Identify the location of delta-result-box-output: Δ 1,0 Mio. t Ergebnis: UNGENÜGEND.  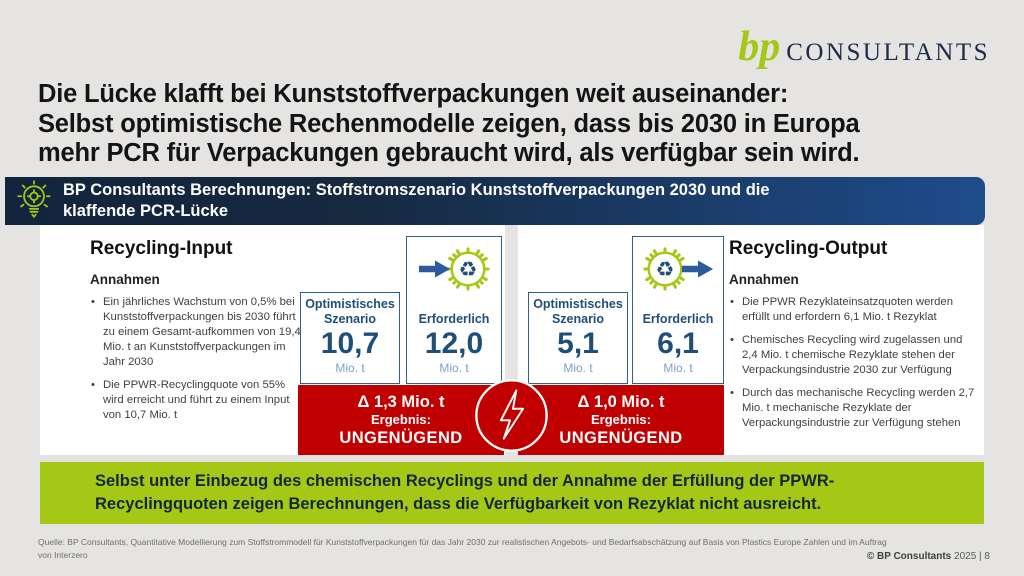
(621, 420).